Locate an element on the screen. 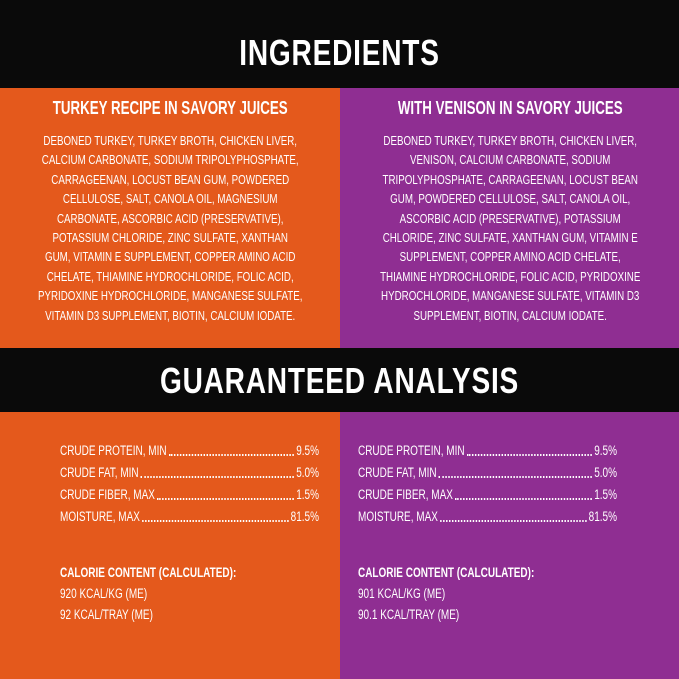 Image resolution: width=679 pixels, height=679 pixels. analysis-title: GUARANTEED ANALYSIS is located at coordinates (339, 380).